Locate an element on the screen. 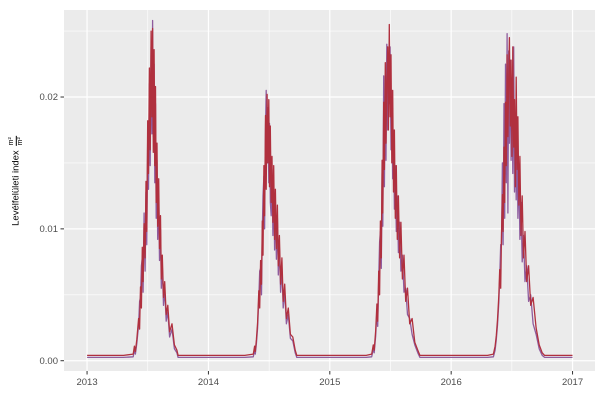  x-tick-label: 2013 is located at coordinates (86, 382).